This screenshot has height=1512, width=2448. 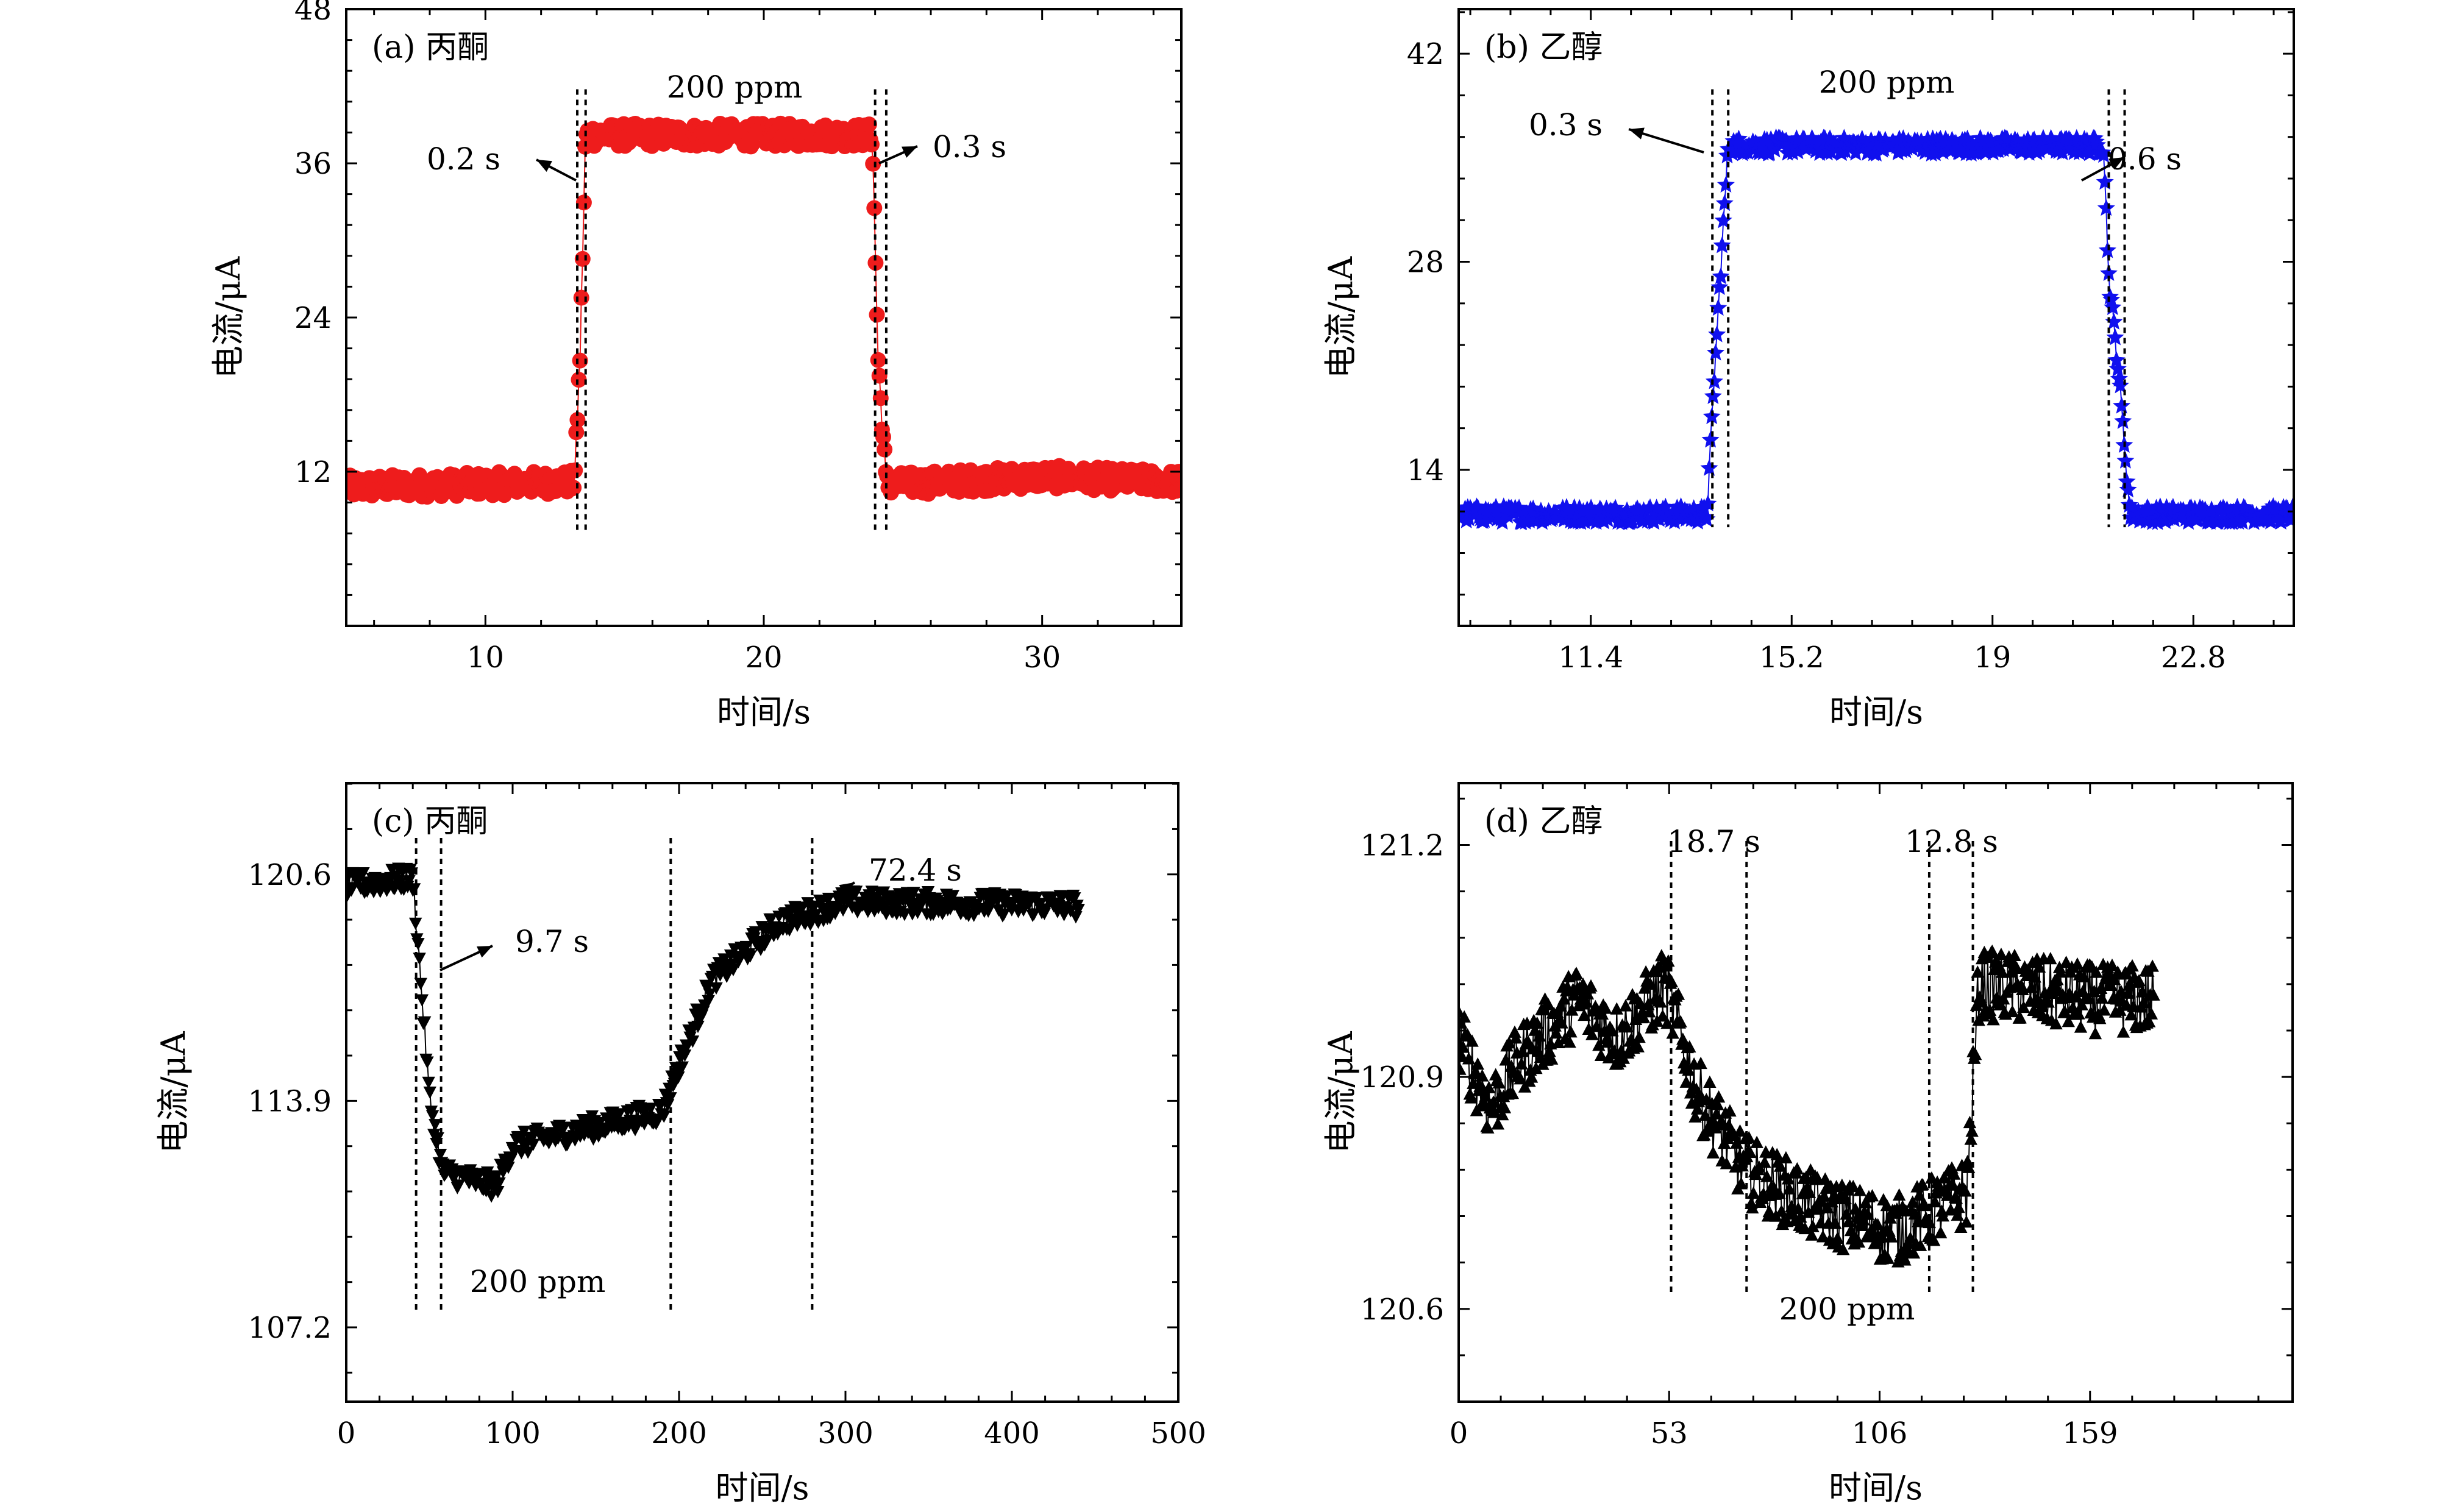 I want to click on x-tick-label: 106, so click(x=1880, y=1433).